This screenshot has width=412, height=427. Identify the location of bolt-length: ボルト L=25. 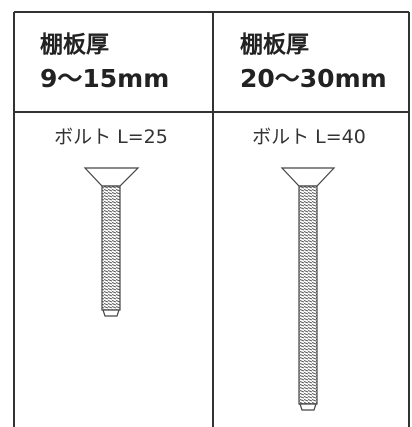
(111, 137).